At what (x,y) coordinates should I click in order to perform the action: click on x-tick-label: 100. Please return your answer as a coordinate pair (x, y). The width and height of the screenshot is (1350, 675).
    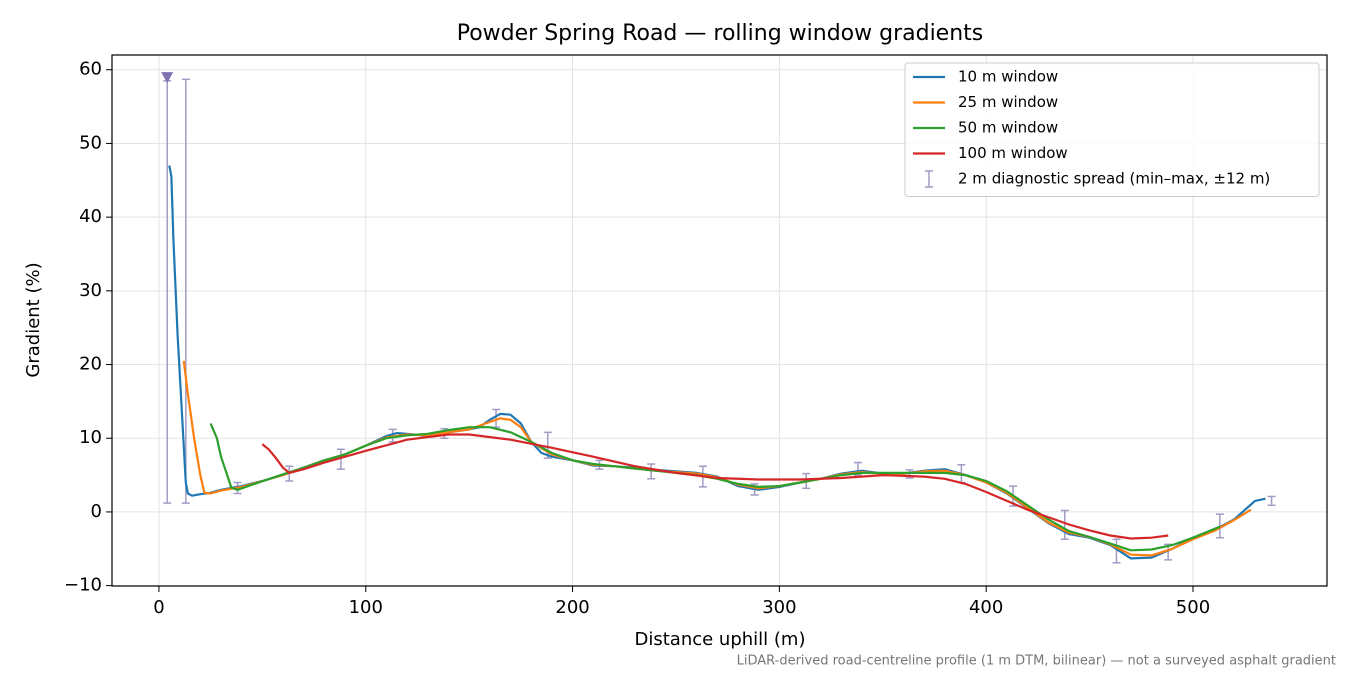
    Looking at the image, I should click on (366, 607).